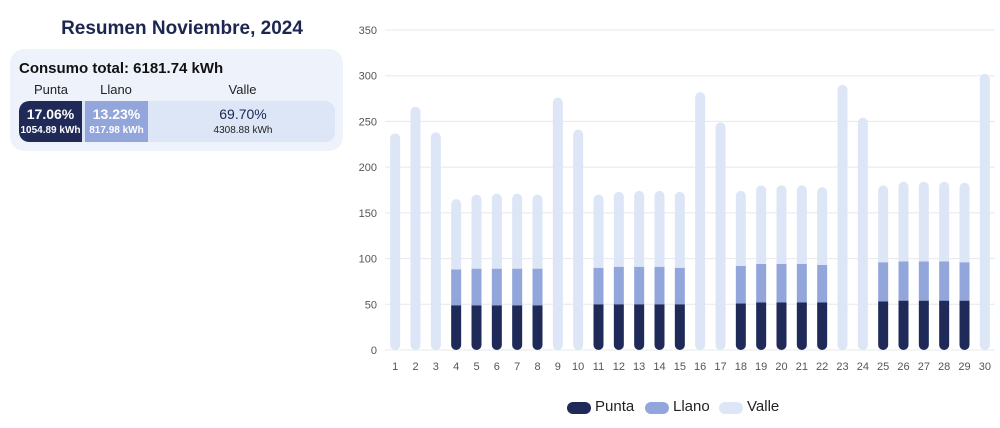 The image size is (1000, 428). What do you see at coordinates (121, 68) in the screenshot?
I see `total-consumption: Consumo total: 6181.74 kWh` at bounding box center [121, 68].